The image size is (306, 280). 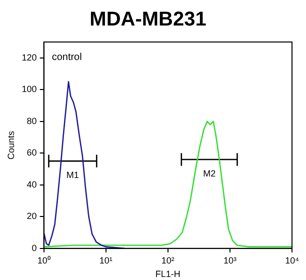 What do you see at coordinates (31, 153) in the screenshot?
I see `y-tick-label: 60` at bounding box center [31, 153].